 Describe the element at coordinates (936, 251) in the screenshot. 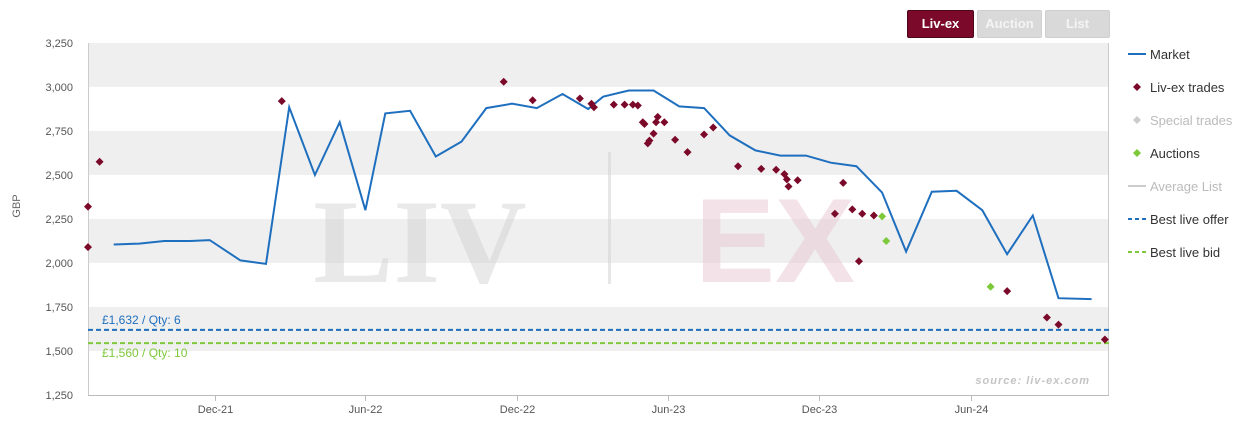

I see `auction-points` at that location.